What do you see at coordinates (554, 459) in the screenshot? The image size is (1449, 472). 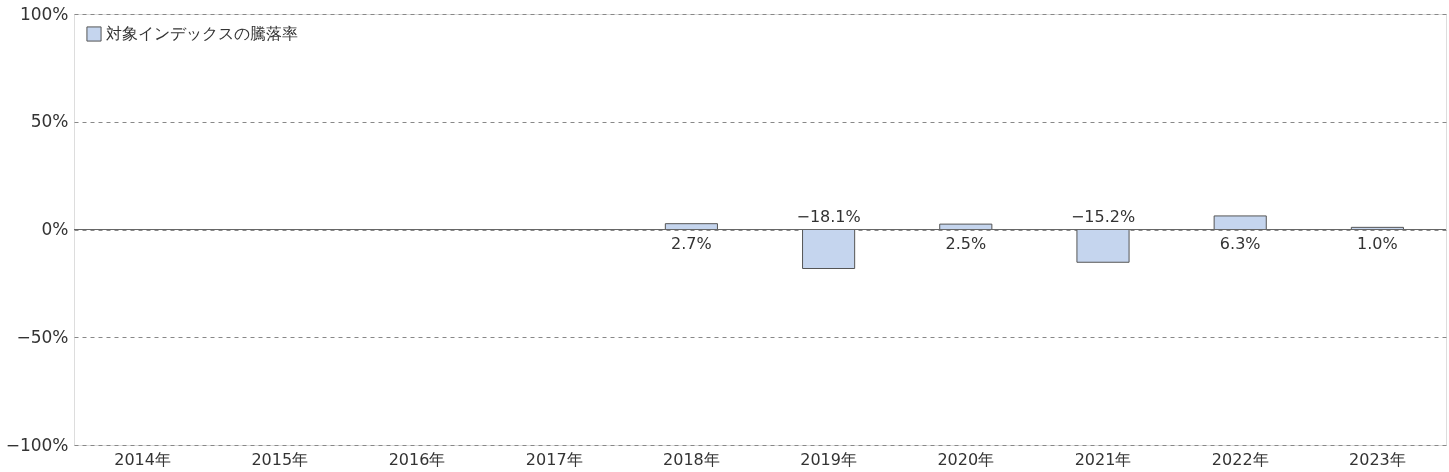 I see `x-tick-label: 2017年` at bounding box center [554, 459].